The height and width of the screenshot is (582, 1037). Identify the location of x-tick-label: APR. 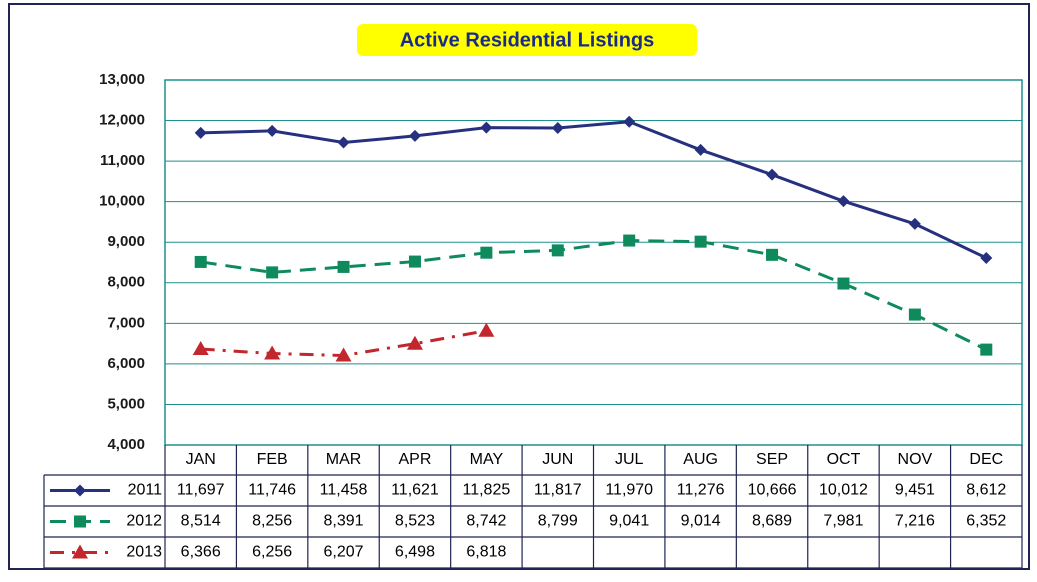
(415, 459).